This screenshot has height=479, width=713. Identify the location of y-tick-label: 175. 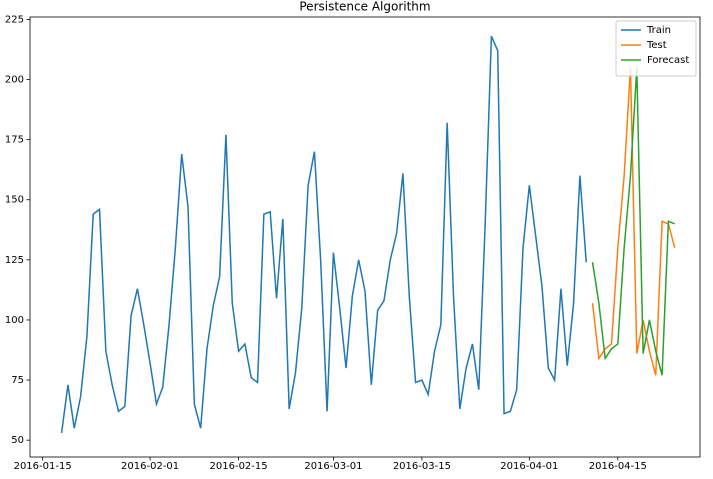
(14, 140).